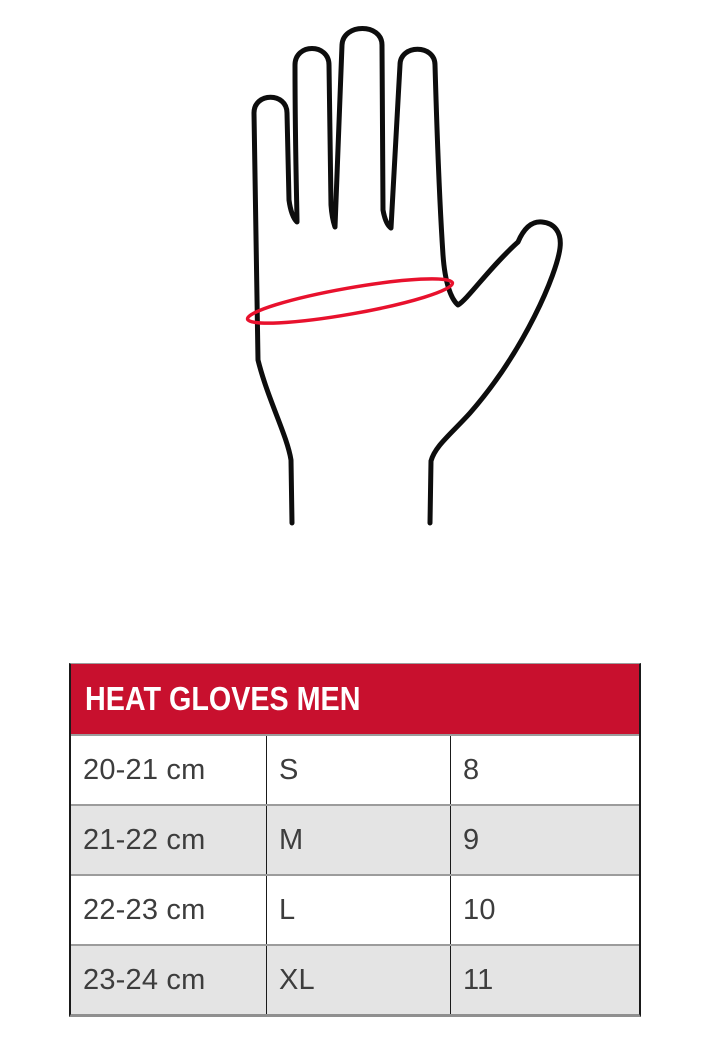 This screenshot has width=711, height=1054. What do you see at coordinates (358, 770) in the screenshot?
I see `cell-size-letter: S` at bounding box center [358, 770].